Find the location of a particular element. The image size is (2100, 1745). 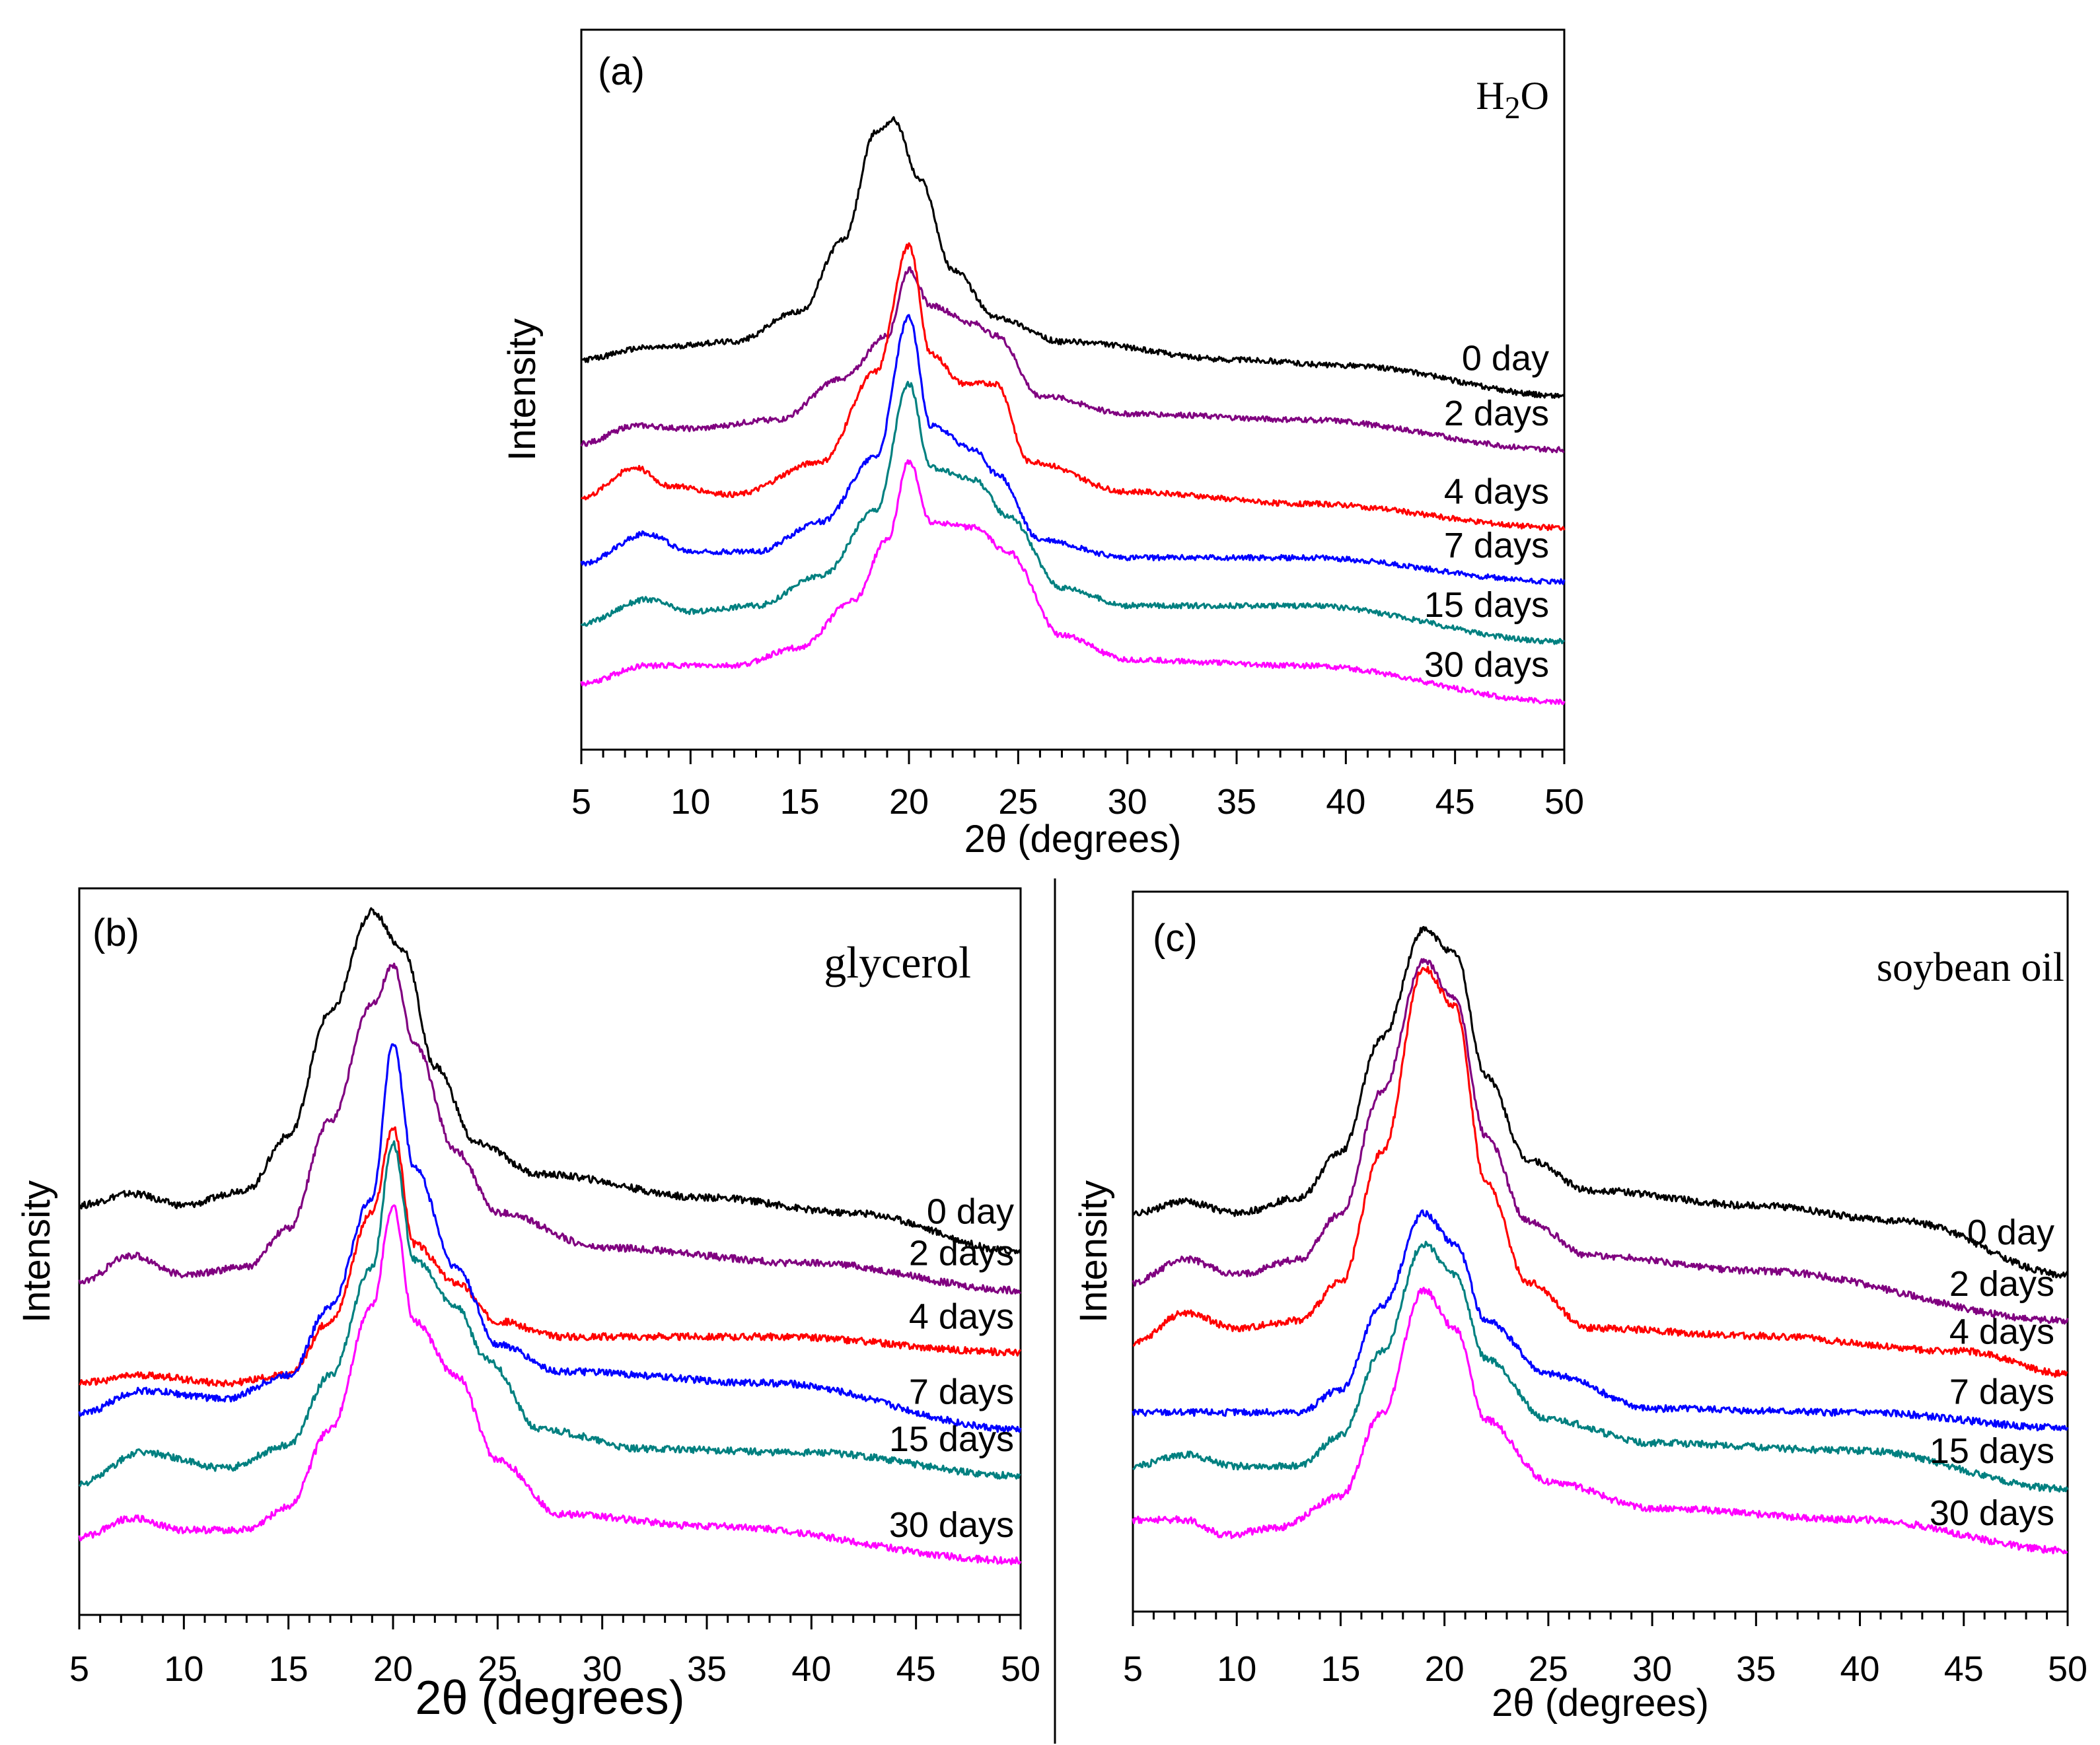

panel-title: glycerol is located at coordinates (897, 962).